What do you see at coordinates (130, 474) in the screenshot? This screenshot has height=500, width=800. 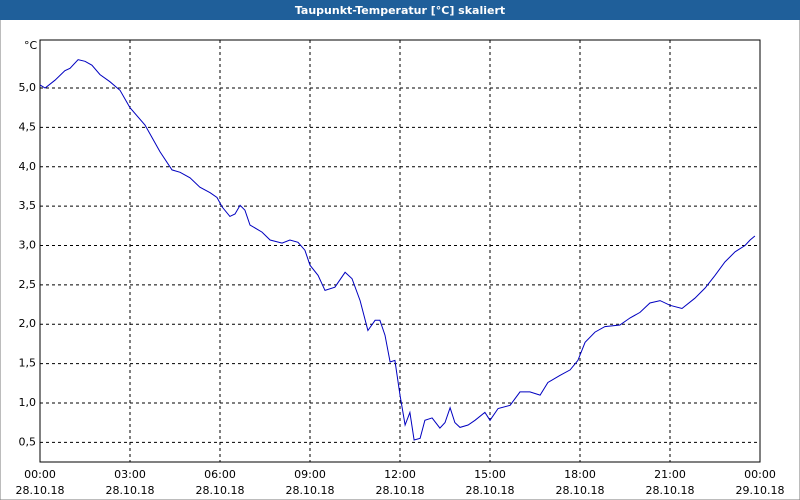 I see `x-tick-label: 03:00` at bounding box center [130, 474].